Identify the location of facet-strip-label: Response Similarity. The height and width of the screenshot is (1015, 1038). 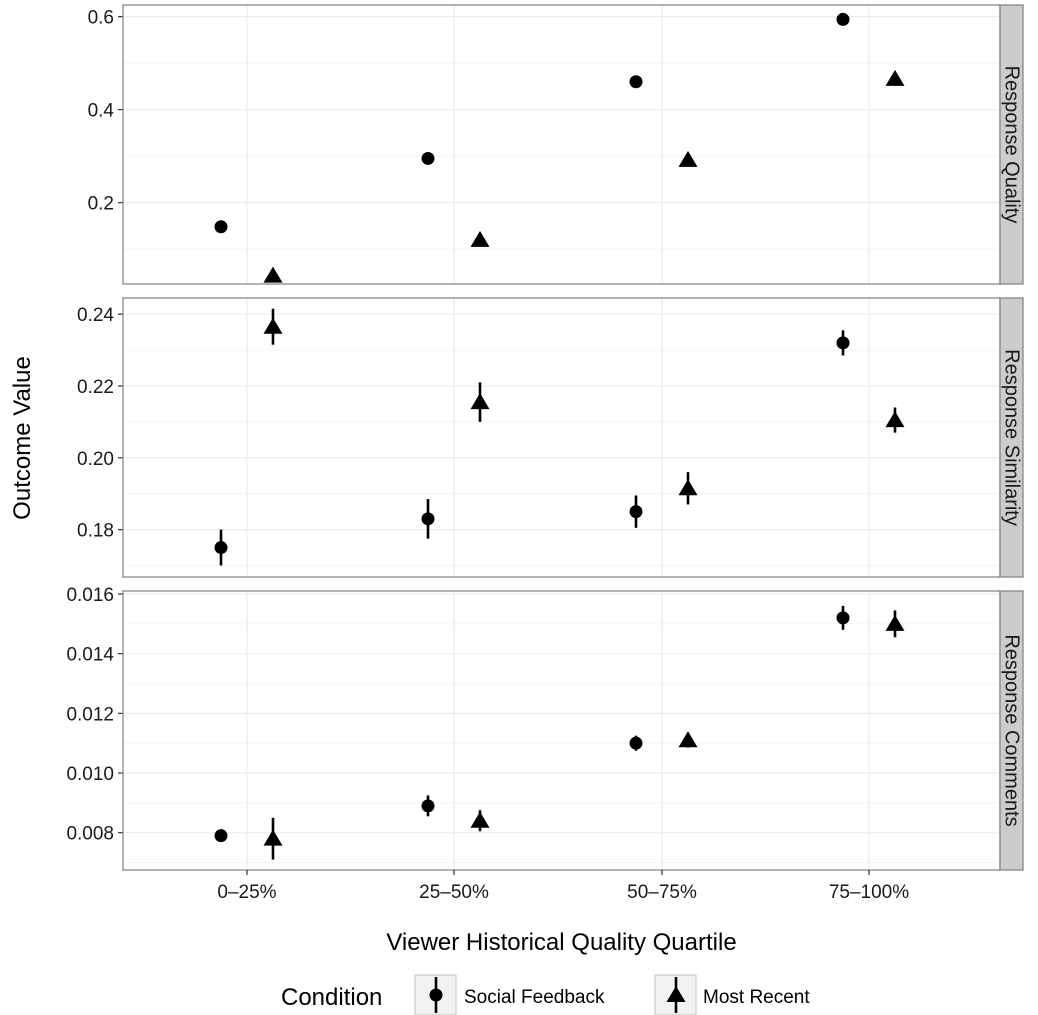
(1012, 437).